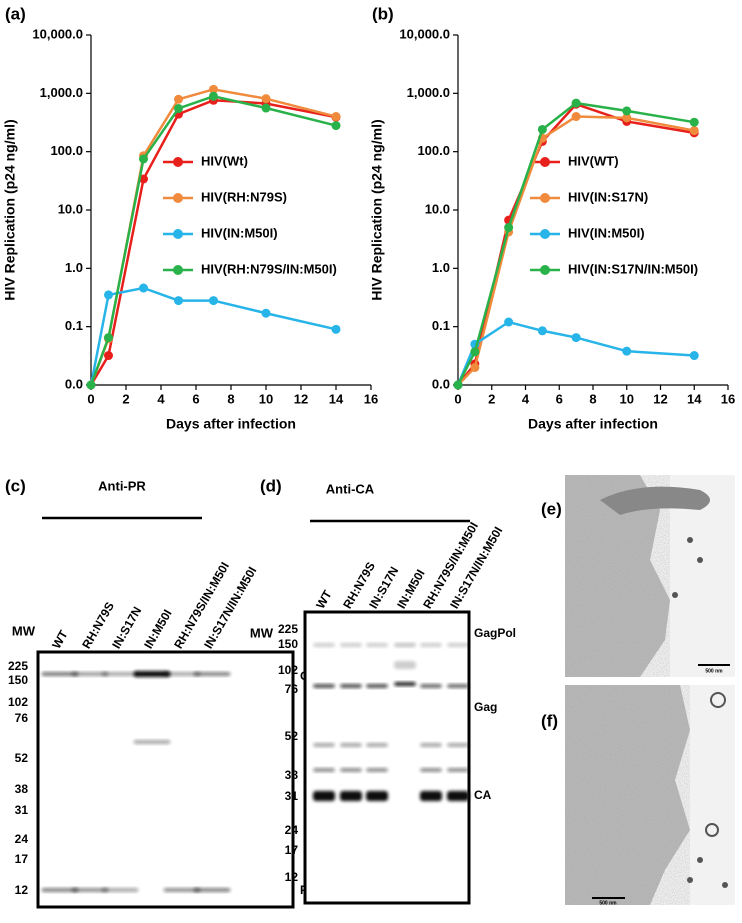 This screenshot has width=742, height=923. Describe the element at coordinates (559, 398) in the screenshot. I see `x-tick-label: 6` at that location.